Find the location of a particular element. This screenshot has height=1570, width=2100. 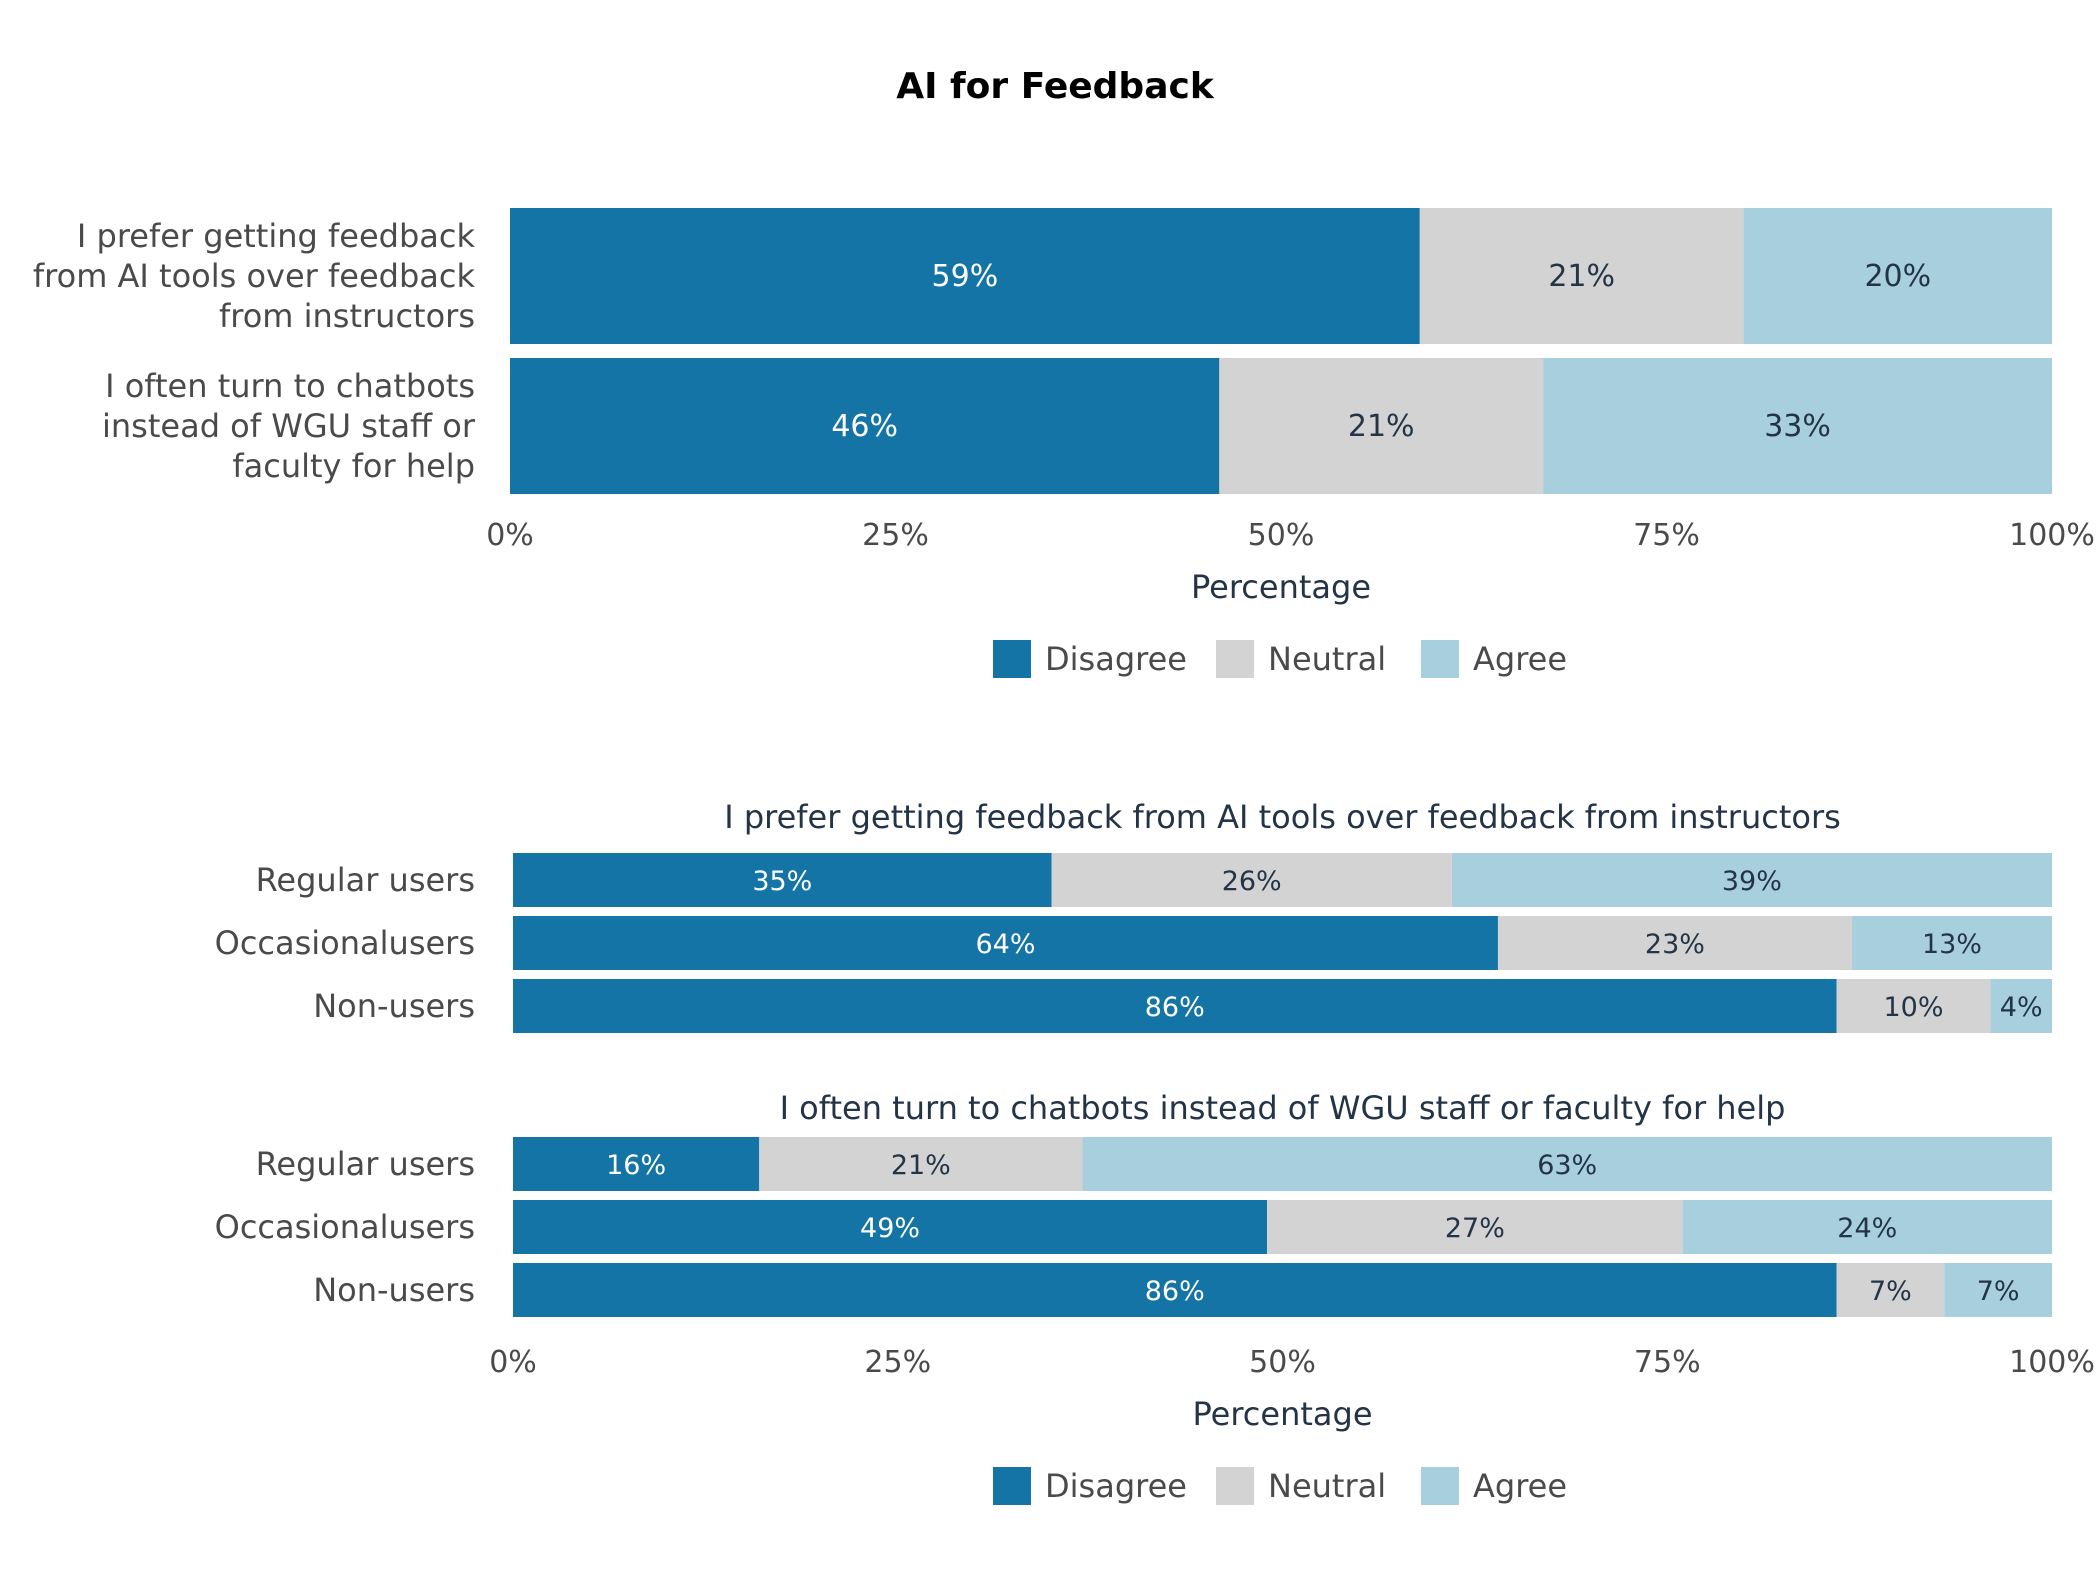

panel-0-data-label-disagree-2: 86% is located at coordinates (1175, 1007).